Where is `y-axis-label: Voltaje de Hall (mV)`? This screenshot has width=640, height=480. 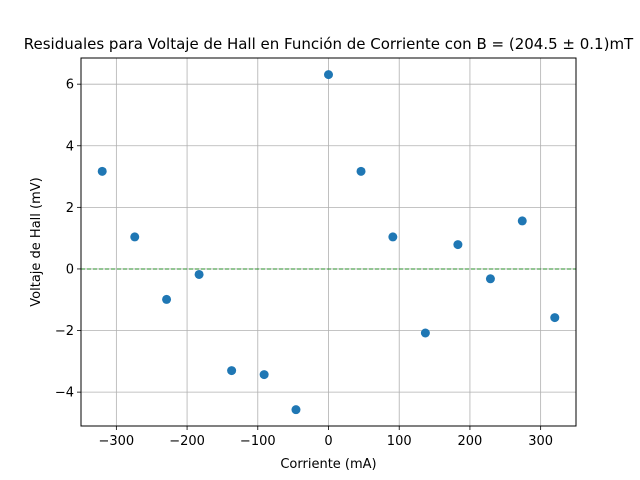
y-axis-label: Voltaje de Hall (mV) is located at coordinates (36, 241).